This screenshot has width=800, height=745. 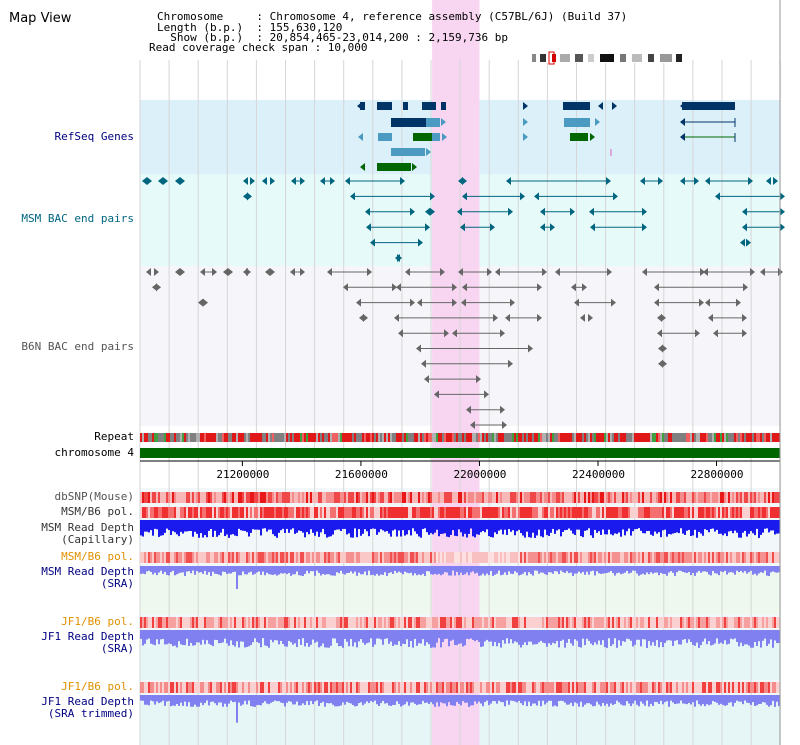 What do you see at coordinates (87, 527) in the screenshot?
I see `track-label-msm-depth-capillary: MSM Read Depth` at bounding box center [87, 527].